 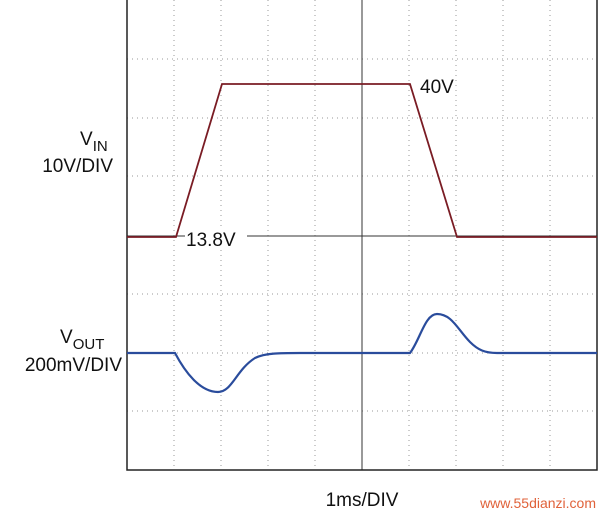 I want to click on label-background, so click(x=216, y=238).